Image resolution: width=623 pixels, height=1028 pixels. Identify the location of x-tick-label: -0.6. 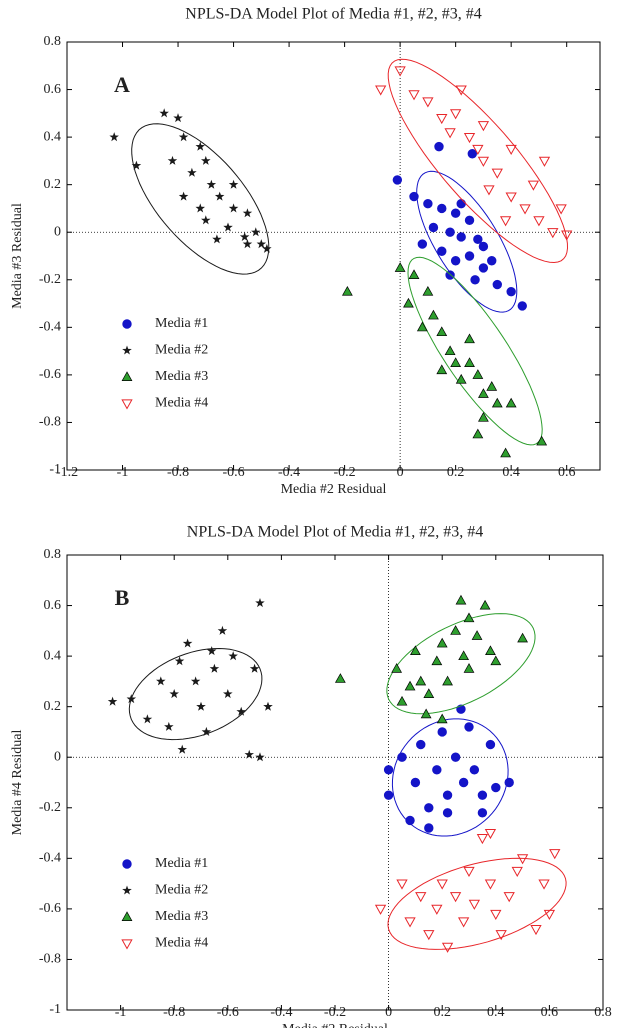
(233, 472).